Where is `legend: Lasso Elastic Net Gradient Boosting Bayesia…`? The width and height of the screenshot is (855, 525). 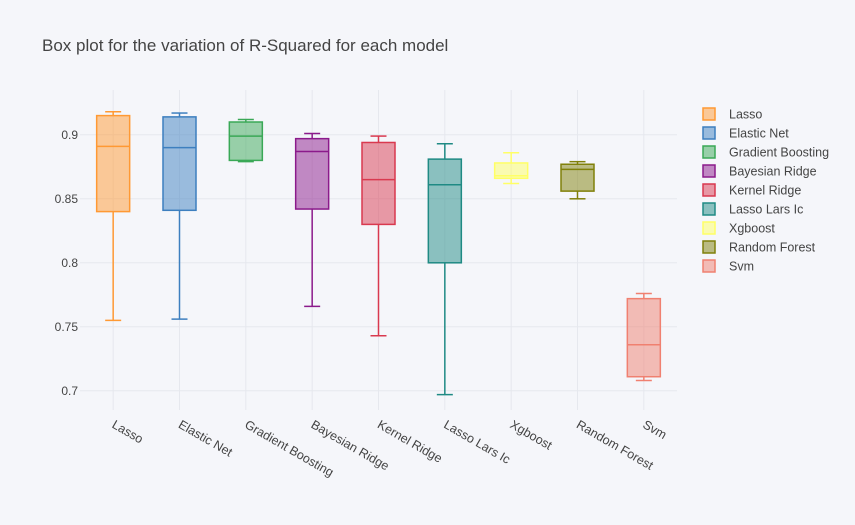 legend: Lasso Elastic Net Gradient Boosting Bayesia… is located at coordinates (765, 190).